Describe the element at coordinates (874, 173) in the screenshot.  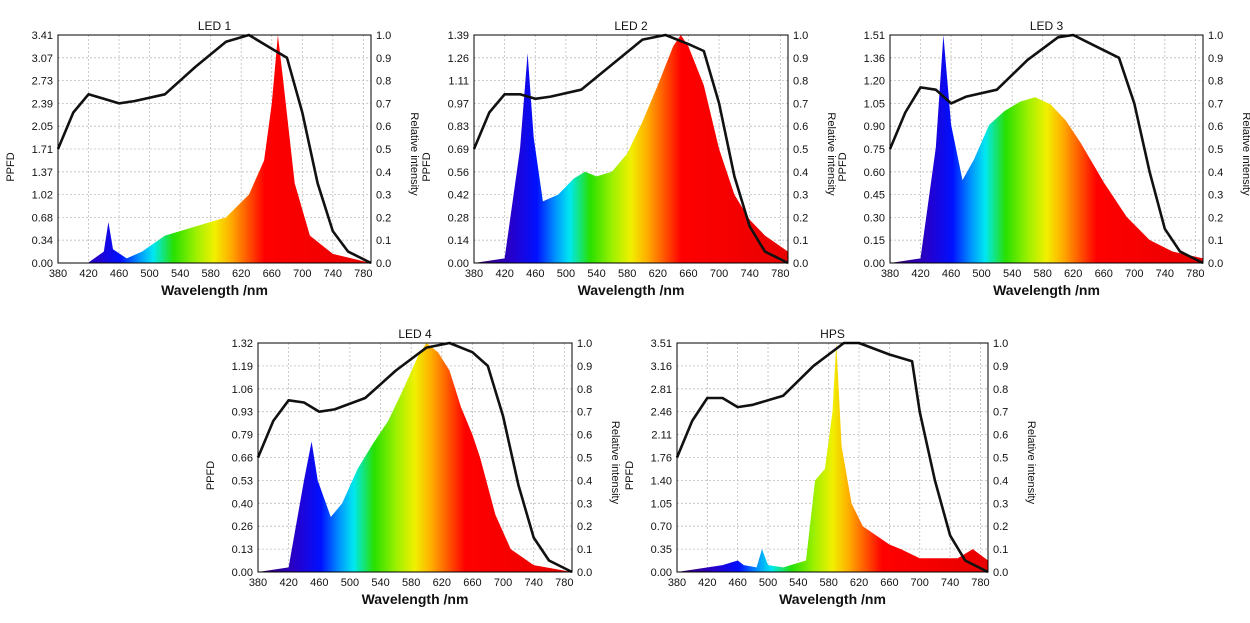
I see `y-tick-label: 0.60` at that location.